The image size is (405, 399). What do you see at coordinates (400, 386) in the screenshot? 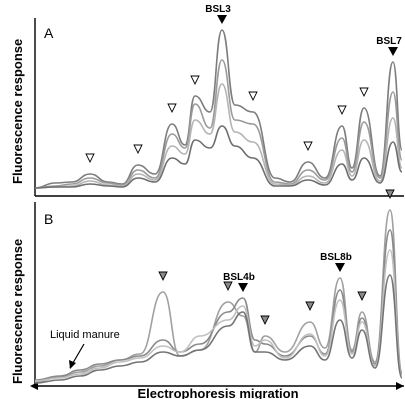
I see `x-axis-arrow-right-icon` at bounding box center [400, 386].